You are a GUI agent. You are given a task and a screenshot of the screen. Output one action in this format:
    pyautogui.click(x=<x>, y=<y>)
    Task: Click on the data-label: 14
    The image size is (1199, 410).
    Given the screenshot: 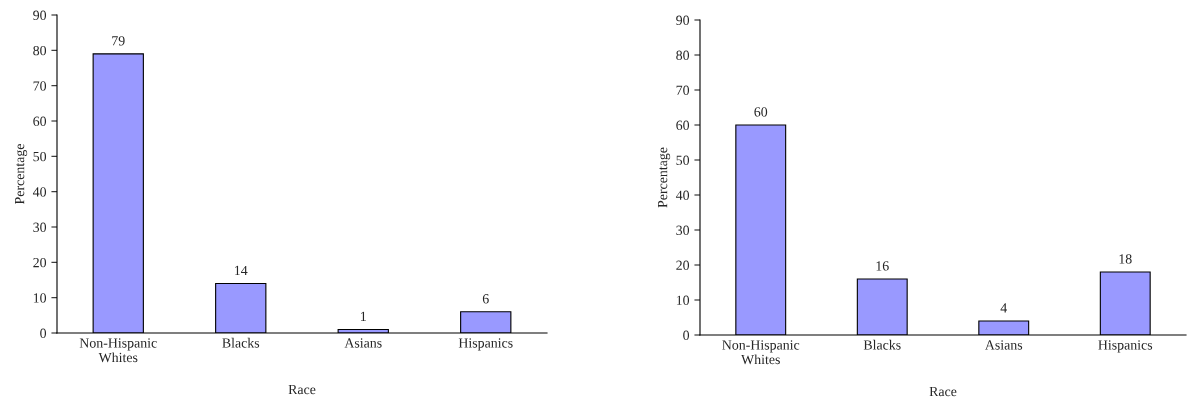 What is the action you would take?
    pyautogui.click(x=241, y=270)
    